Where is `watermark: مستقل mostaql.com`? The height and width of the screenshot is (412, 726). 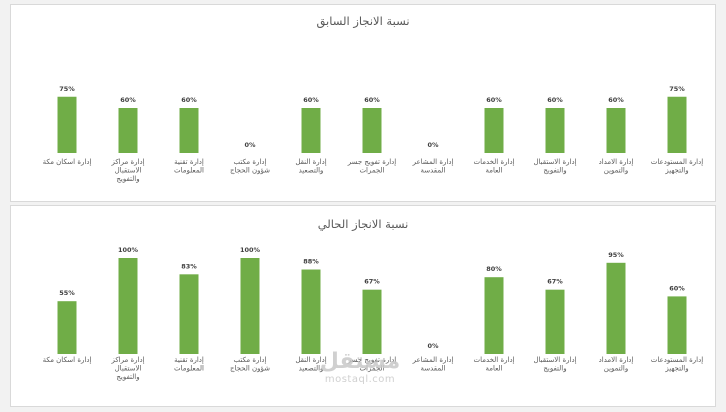
watermark: مستقل mostaql.com is located at coordinates (360, 367).